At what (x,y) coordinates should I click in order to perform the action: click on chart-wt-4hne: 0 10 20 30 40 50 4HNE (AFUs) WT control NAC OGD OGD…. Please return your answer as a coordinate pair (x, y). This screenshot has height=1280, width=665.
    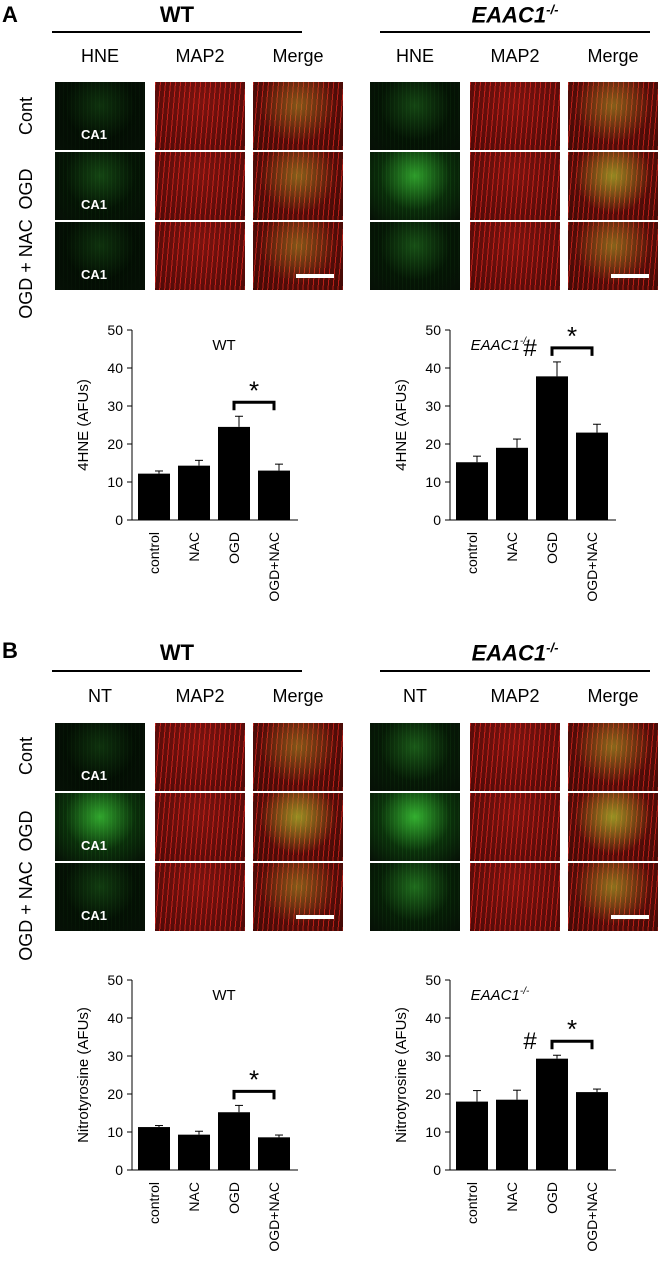
    Looking at the image, I should click on (186, 462).